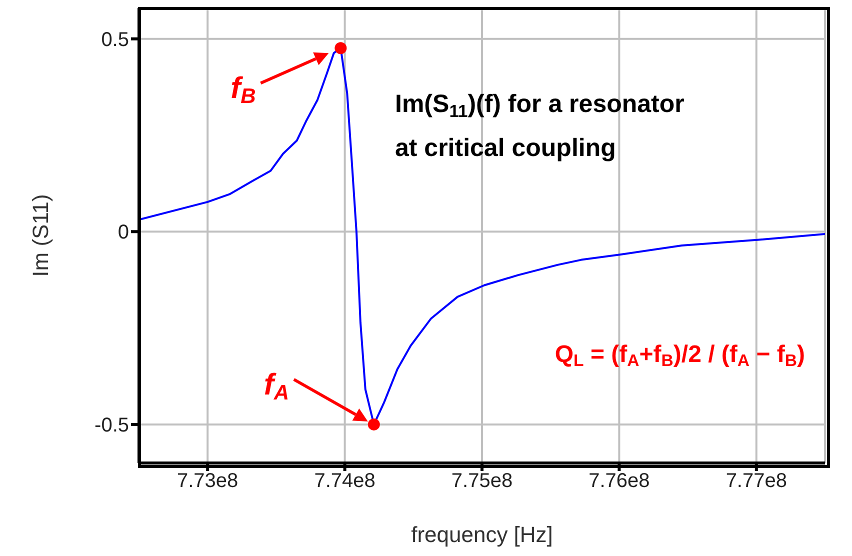 Image resolution: width=852 pixels, height=556 pixels. I want to click on x-axis-title: frequency [Hz], so click(482, 534).